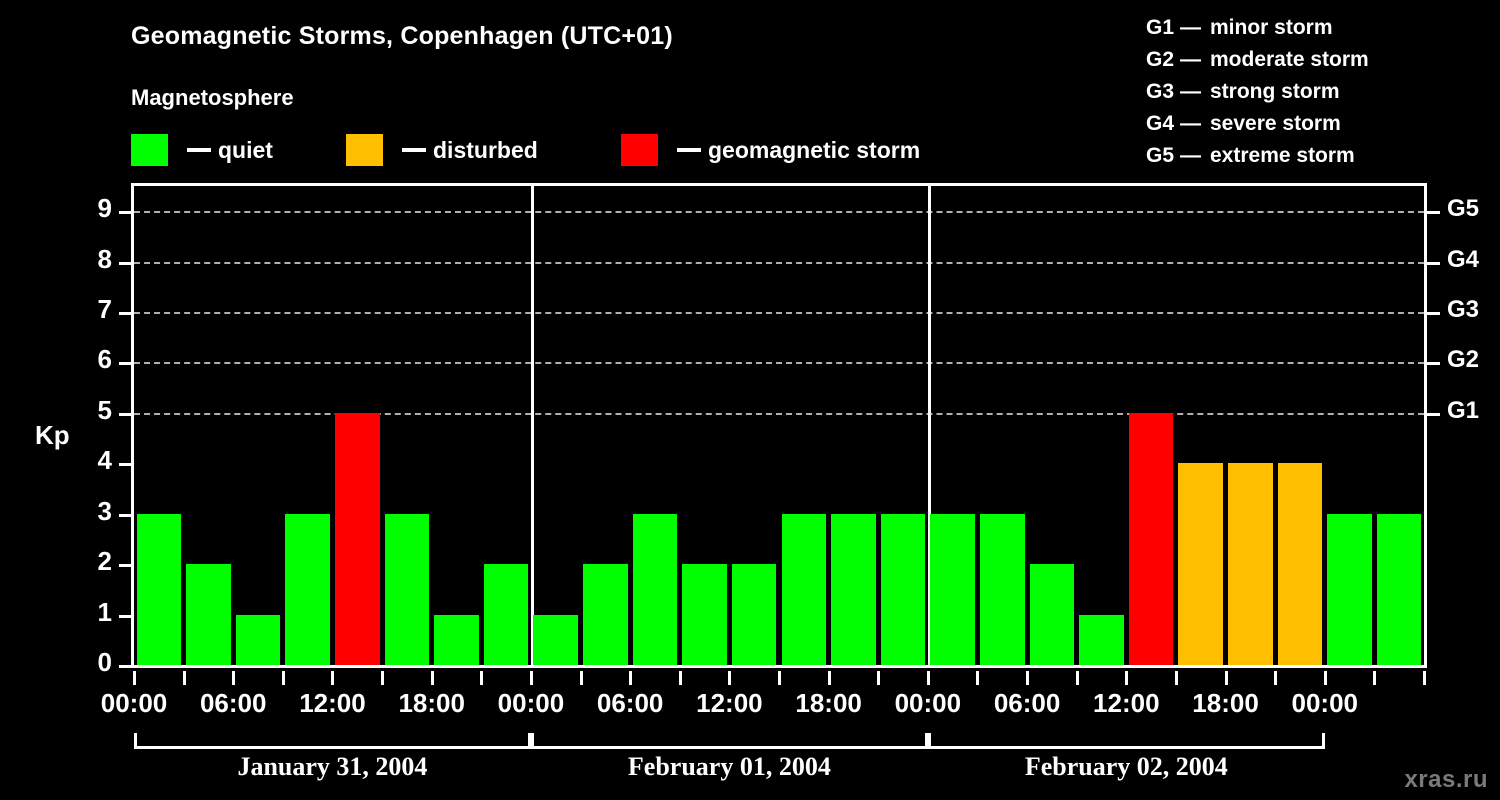 This screenshot has width=1500, height=800. I want to click on legend-entry-0: quiet, so click(202, 150).